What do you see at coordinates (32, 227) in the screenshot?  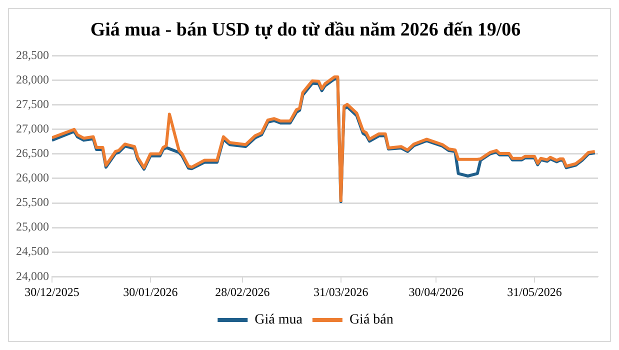 I see `y-tick-label: 25,000` at bounding box center [32, 227].